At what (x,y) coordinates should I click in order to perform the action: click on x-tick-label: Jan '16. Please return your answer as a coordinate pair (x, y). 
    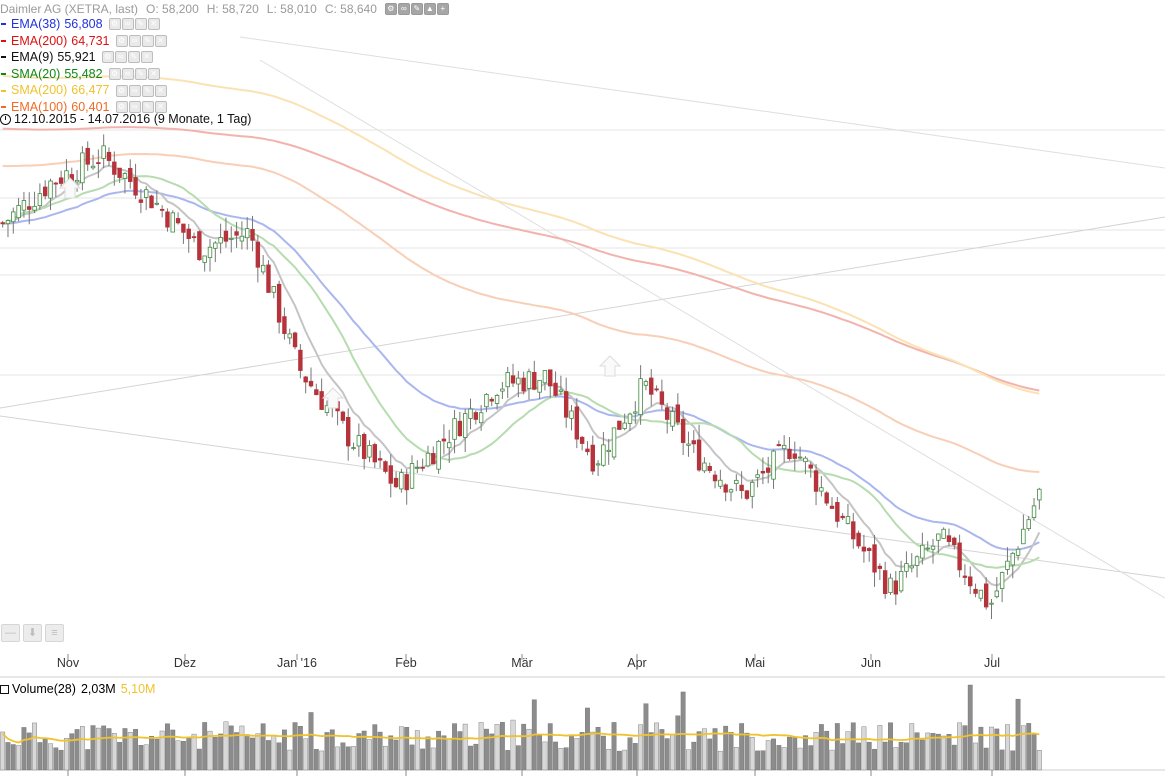
    Looking at the image, I should click on (297, 663).